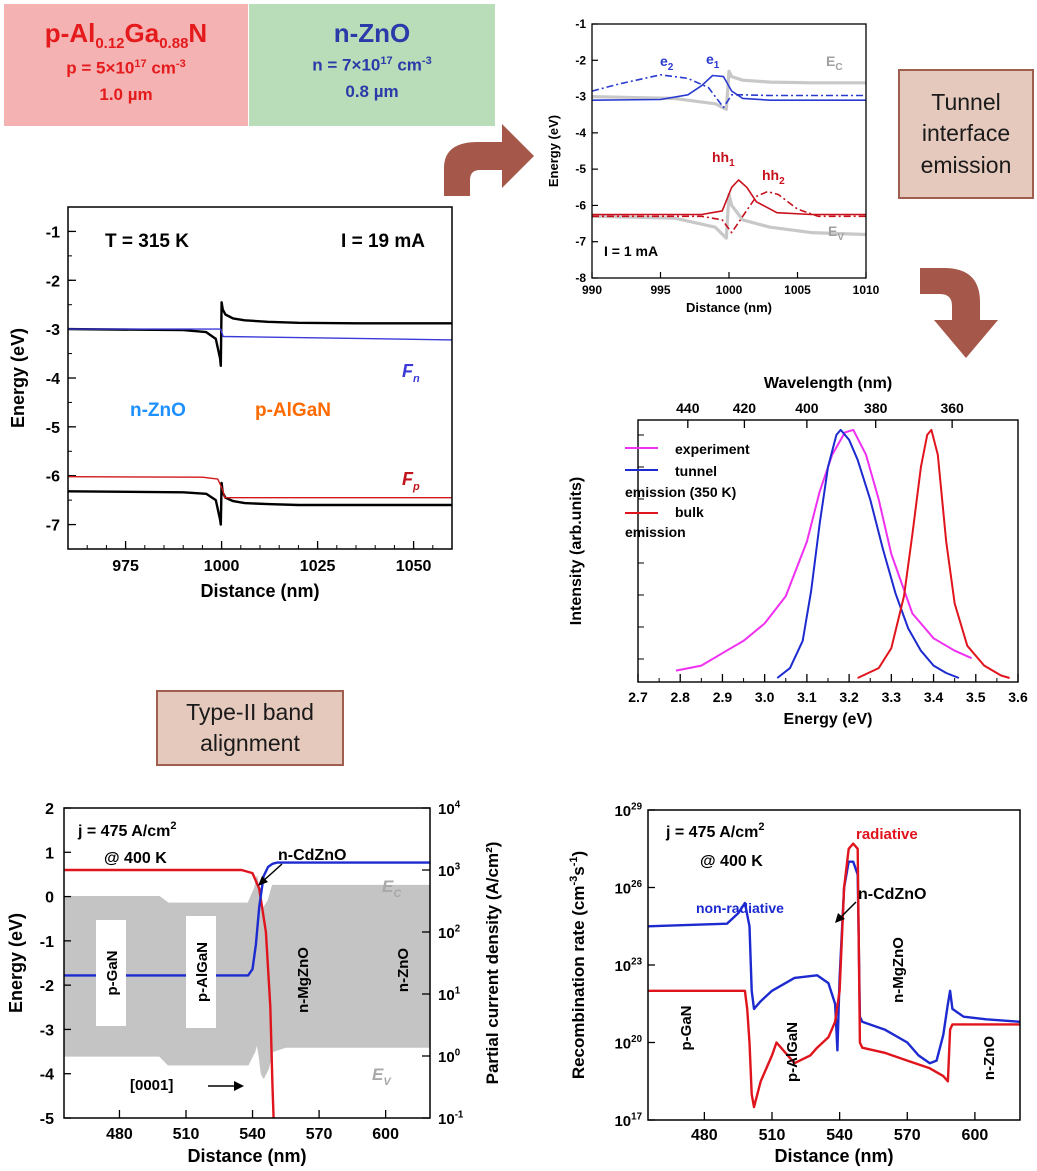 This screenshot has width=1037, height=1171. Describe the element at coordinates (728, 87) in the screenshot. I see `series-e1` at that location.